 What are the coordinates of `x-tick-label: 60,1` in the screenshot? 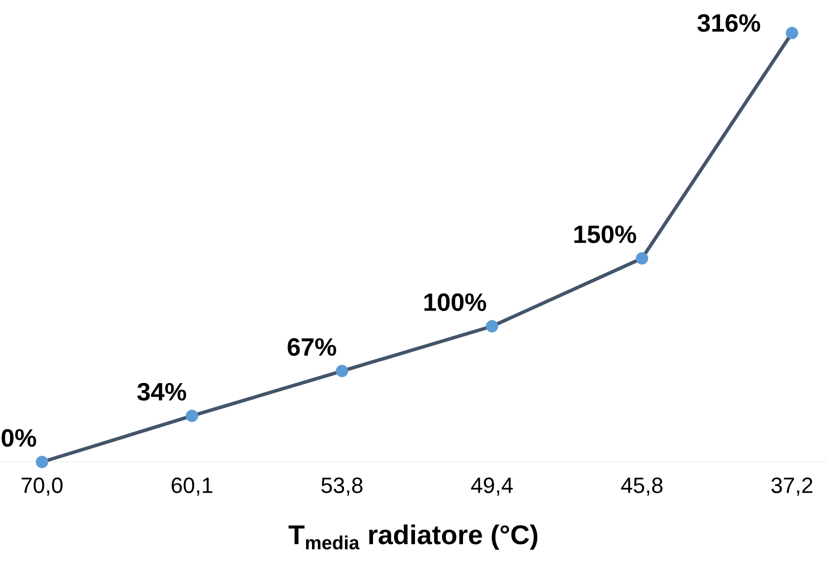 It's located at (192, 487).